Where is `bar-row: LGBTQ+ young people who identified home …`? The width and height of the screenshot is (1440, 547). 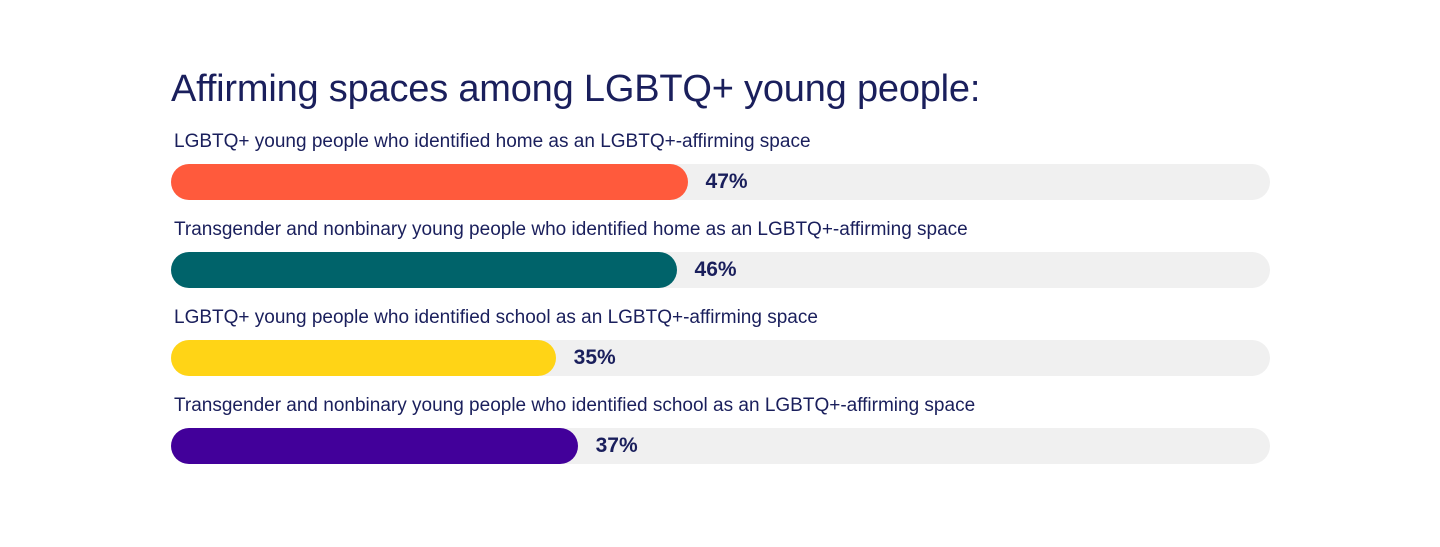
bar-row: LGBTQ+ young people who identified home … is located at coordinates (721, 174).